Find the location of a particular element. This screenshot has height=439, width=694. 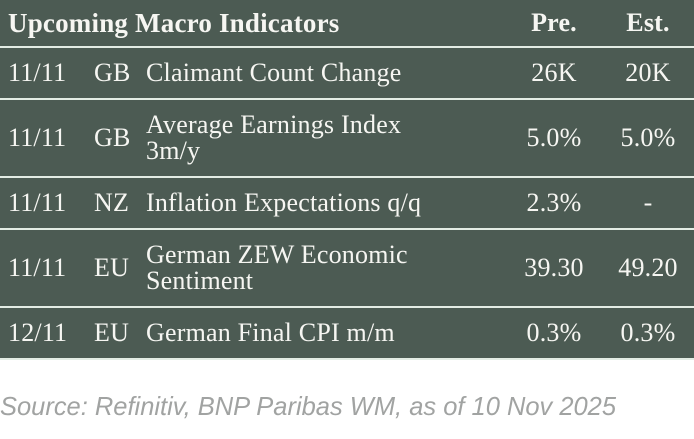

country-cell: NZ is located at coordinates (112, 202).